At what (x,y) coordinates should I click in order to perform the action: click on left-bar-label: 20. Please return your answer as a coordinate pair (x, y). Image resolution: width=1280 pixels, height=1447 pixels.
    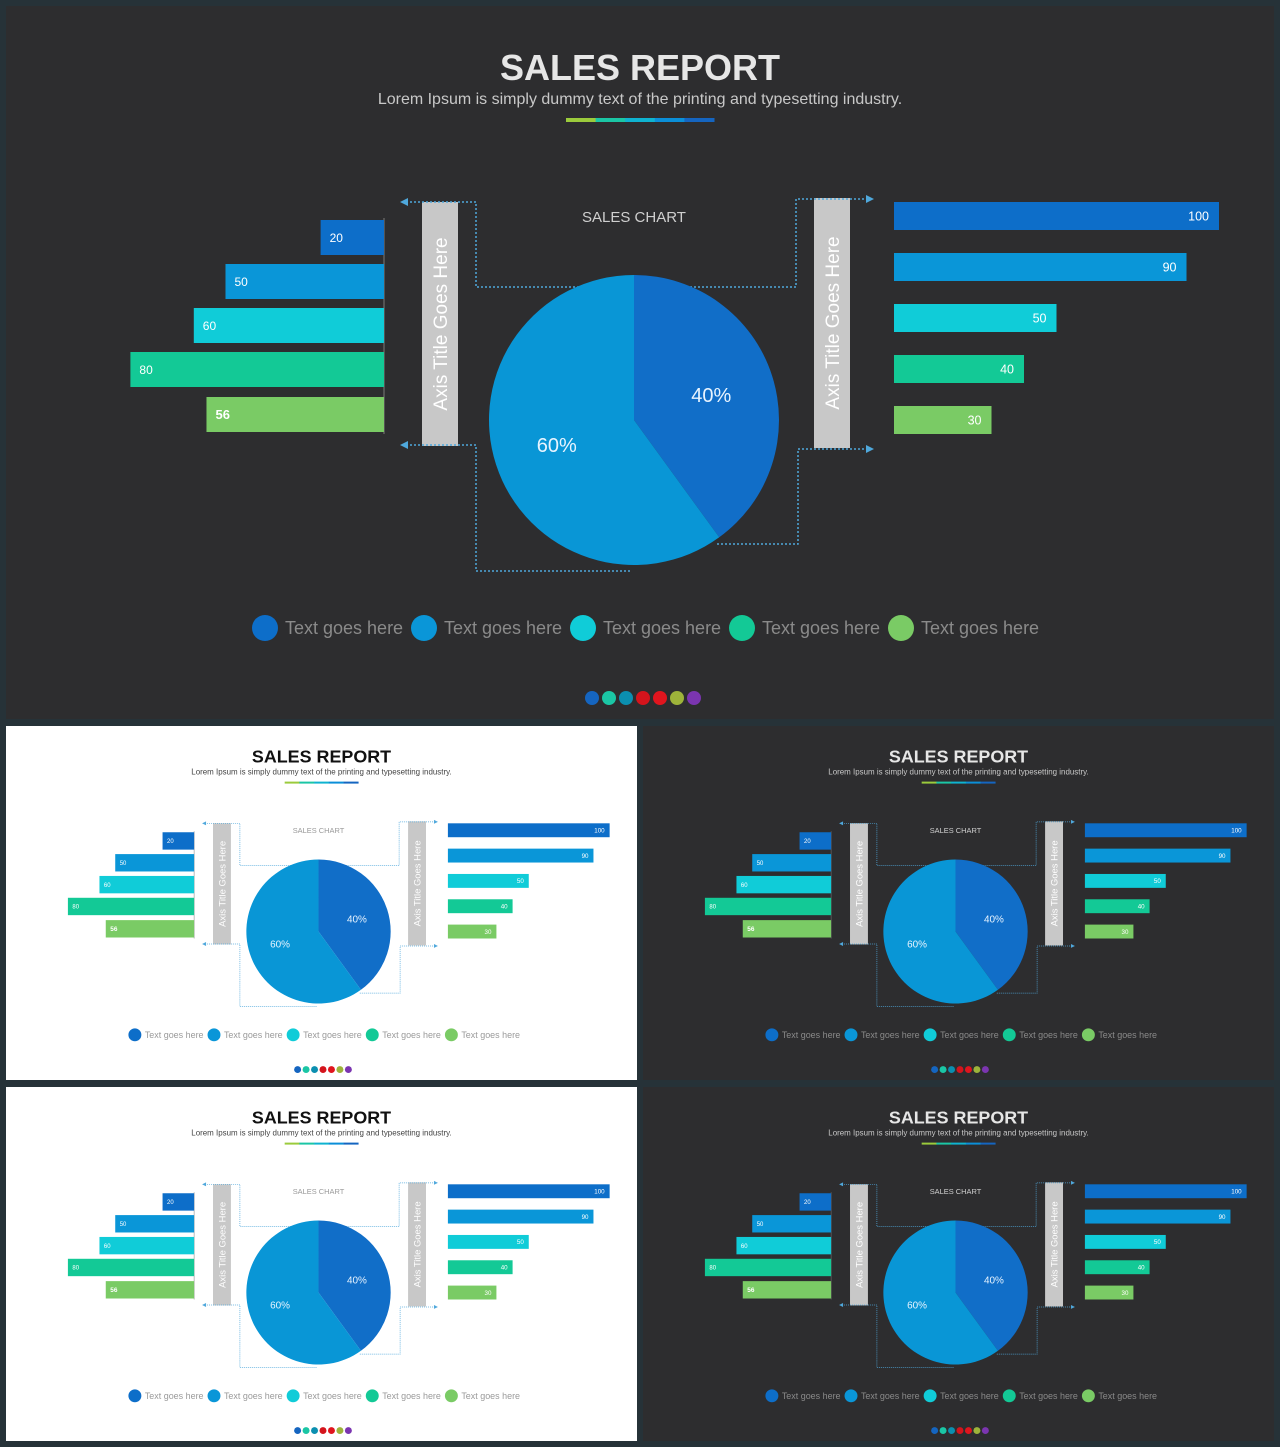
    Looking at the image, I should click on (170, 842).